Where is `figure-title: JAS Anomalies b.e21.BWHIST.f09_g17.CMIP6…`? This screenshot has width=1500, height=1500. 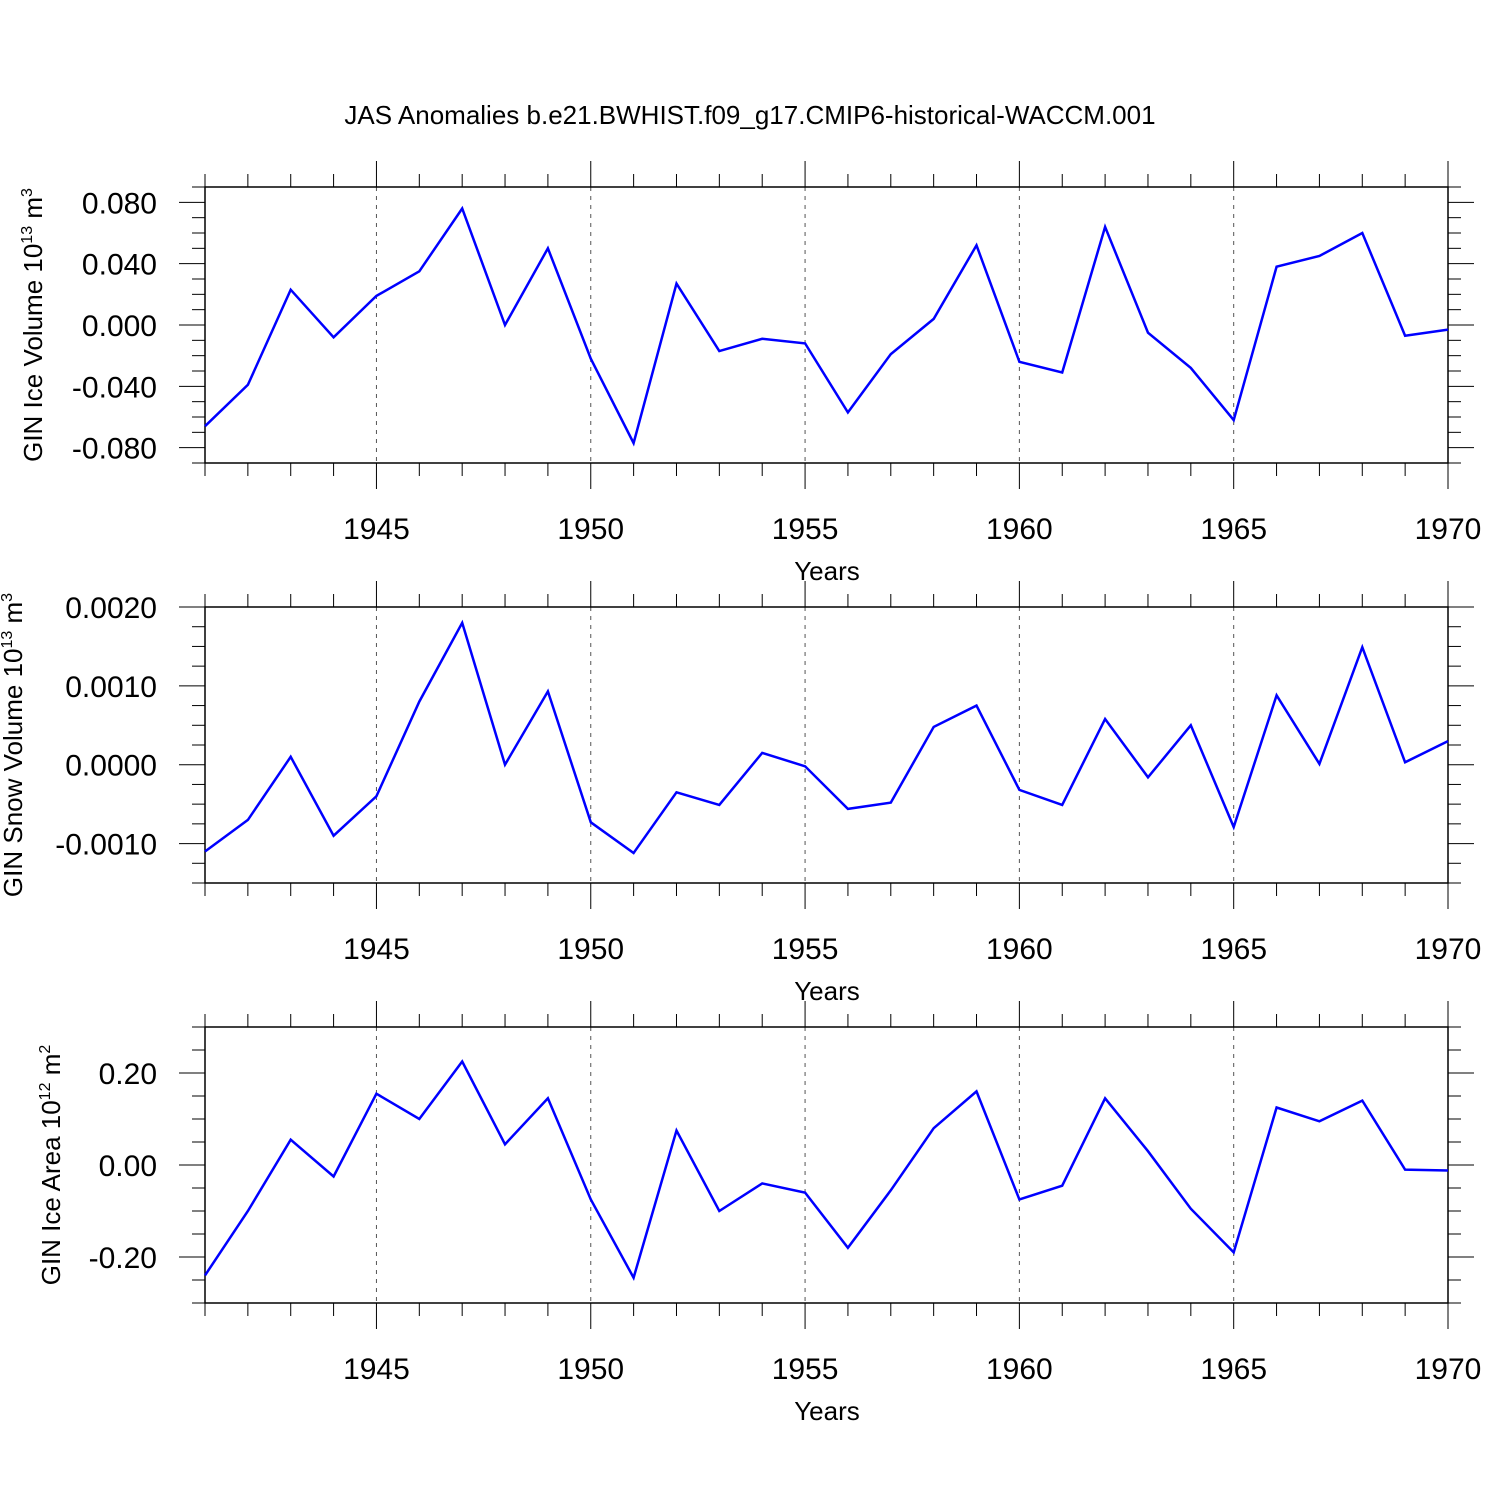 figure-title: JAS Anomalies b.e21.BWHIST.f09_g17.CMIP6… is located at coordinates (749, 115).